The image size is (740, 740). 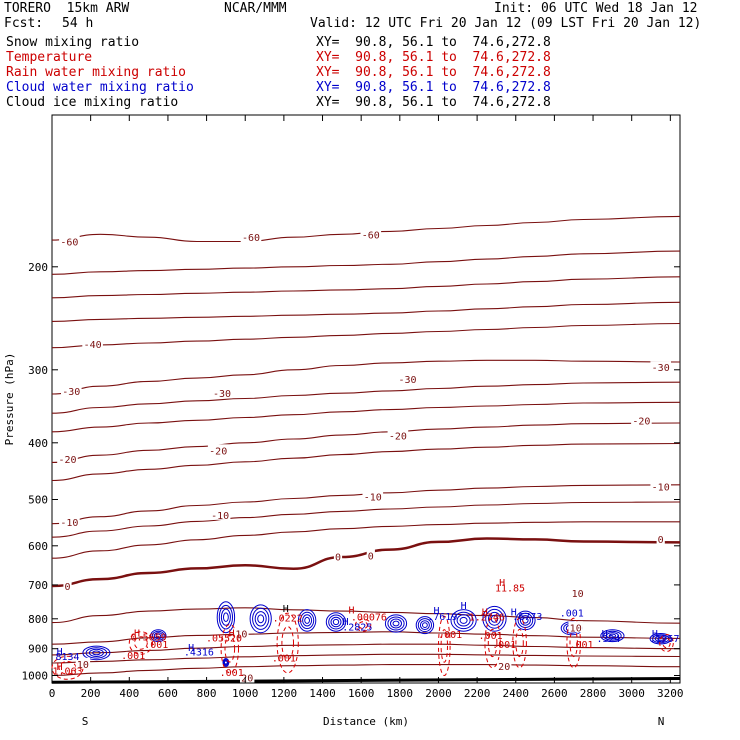 I want to click on x-tick-label: 2000, so click(x=438, y=693).